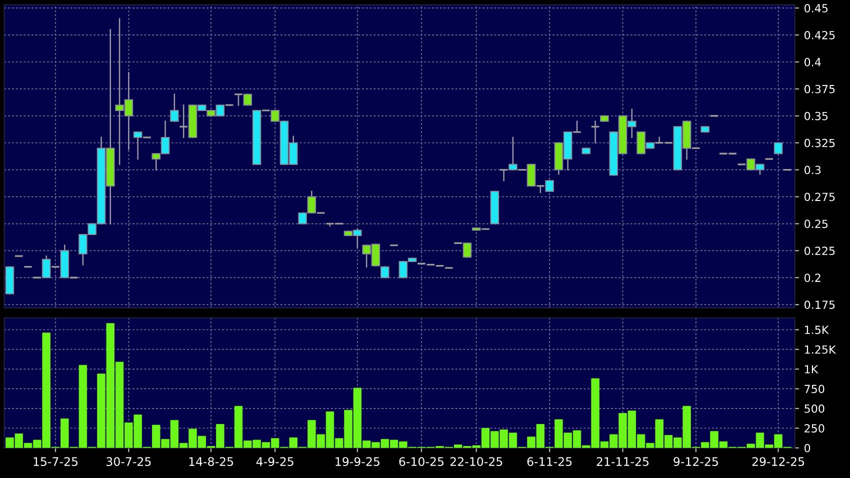 This screenshot has width=850, height=478. What do you see at coordinates (56, 461) in the screenshot?
I see `x-tick-label: 15-7-25` at bounding box center [56, 461].